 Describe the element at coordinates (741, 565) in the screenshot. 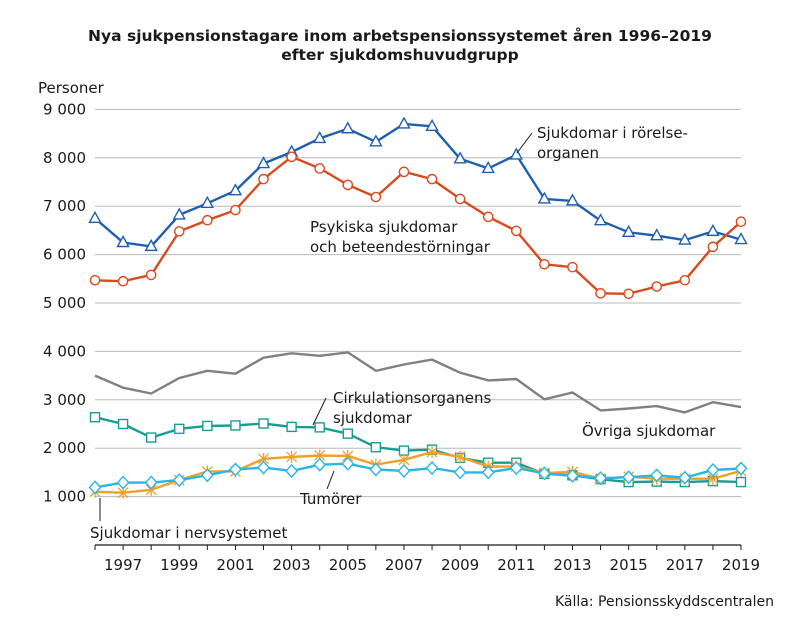

I see `x-tick-label: 2019` at that location.